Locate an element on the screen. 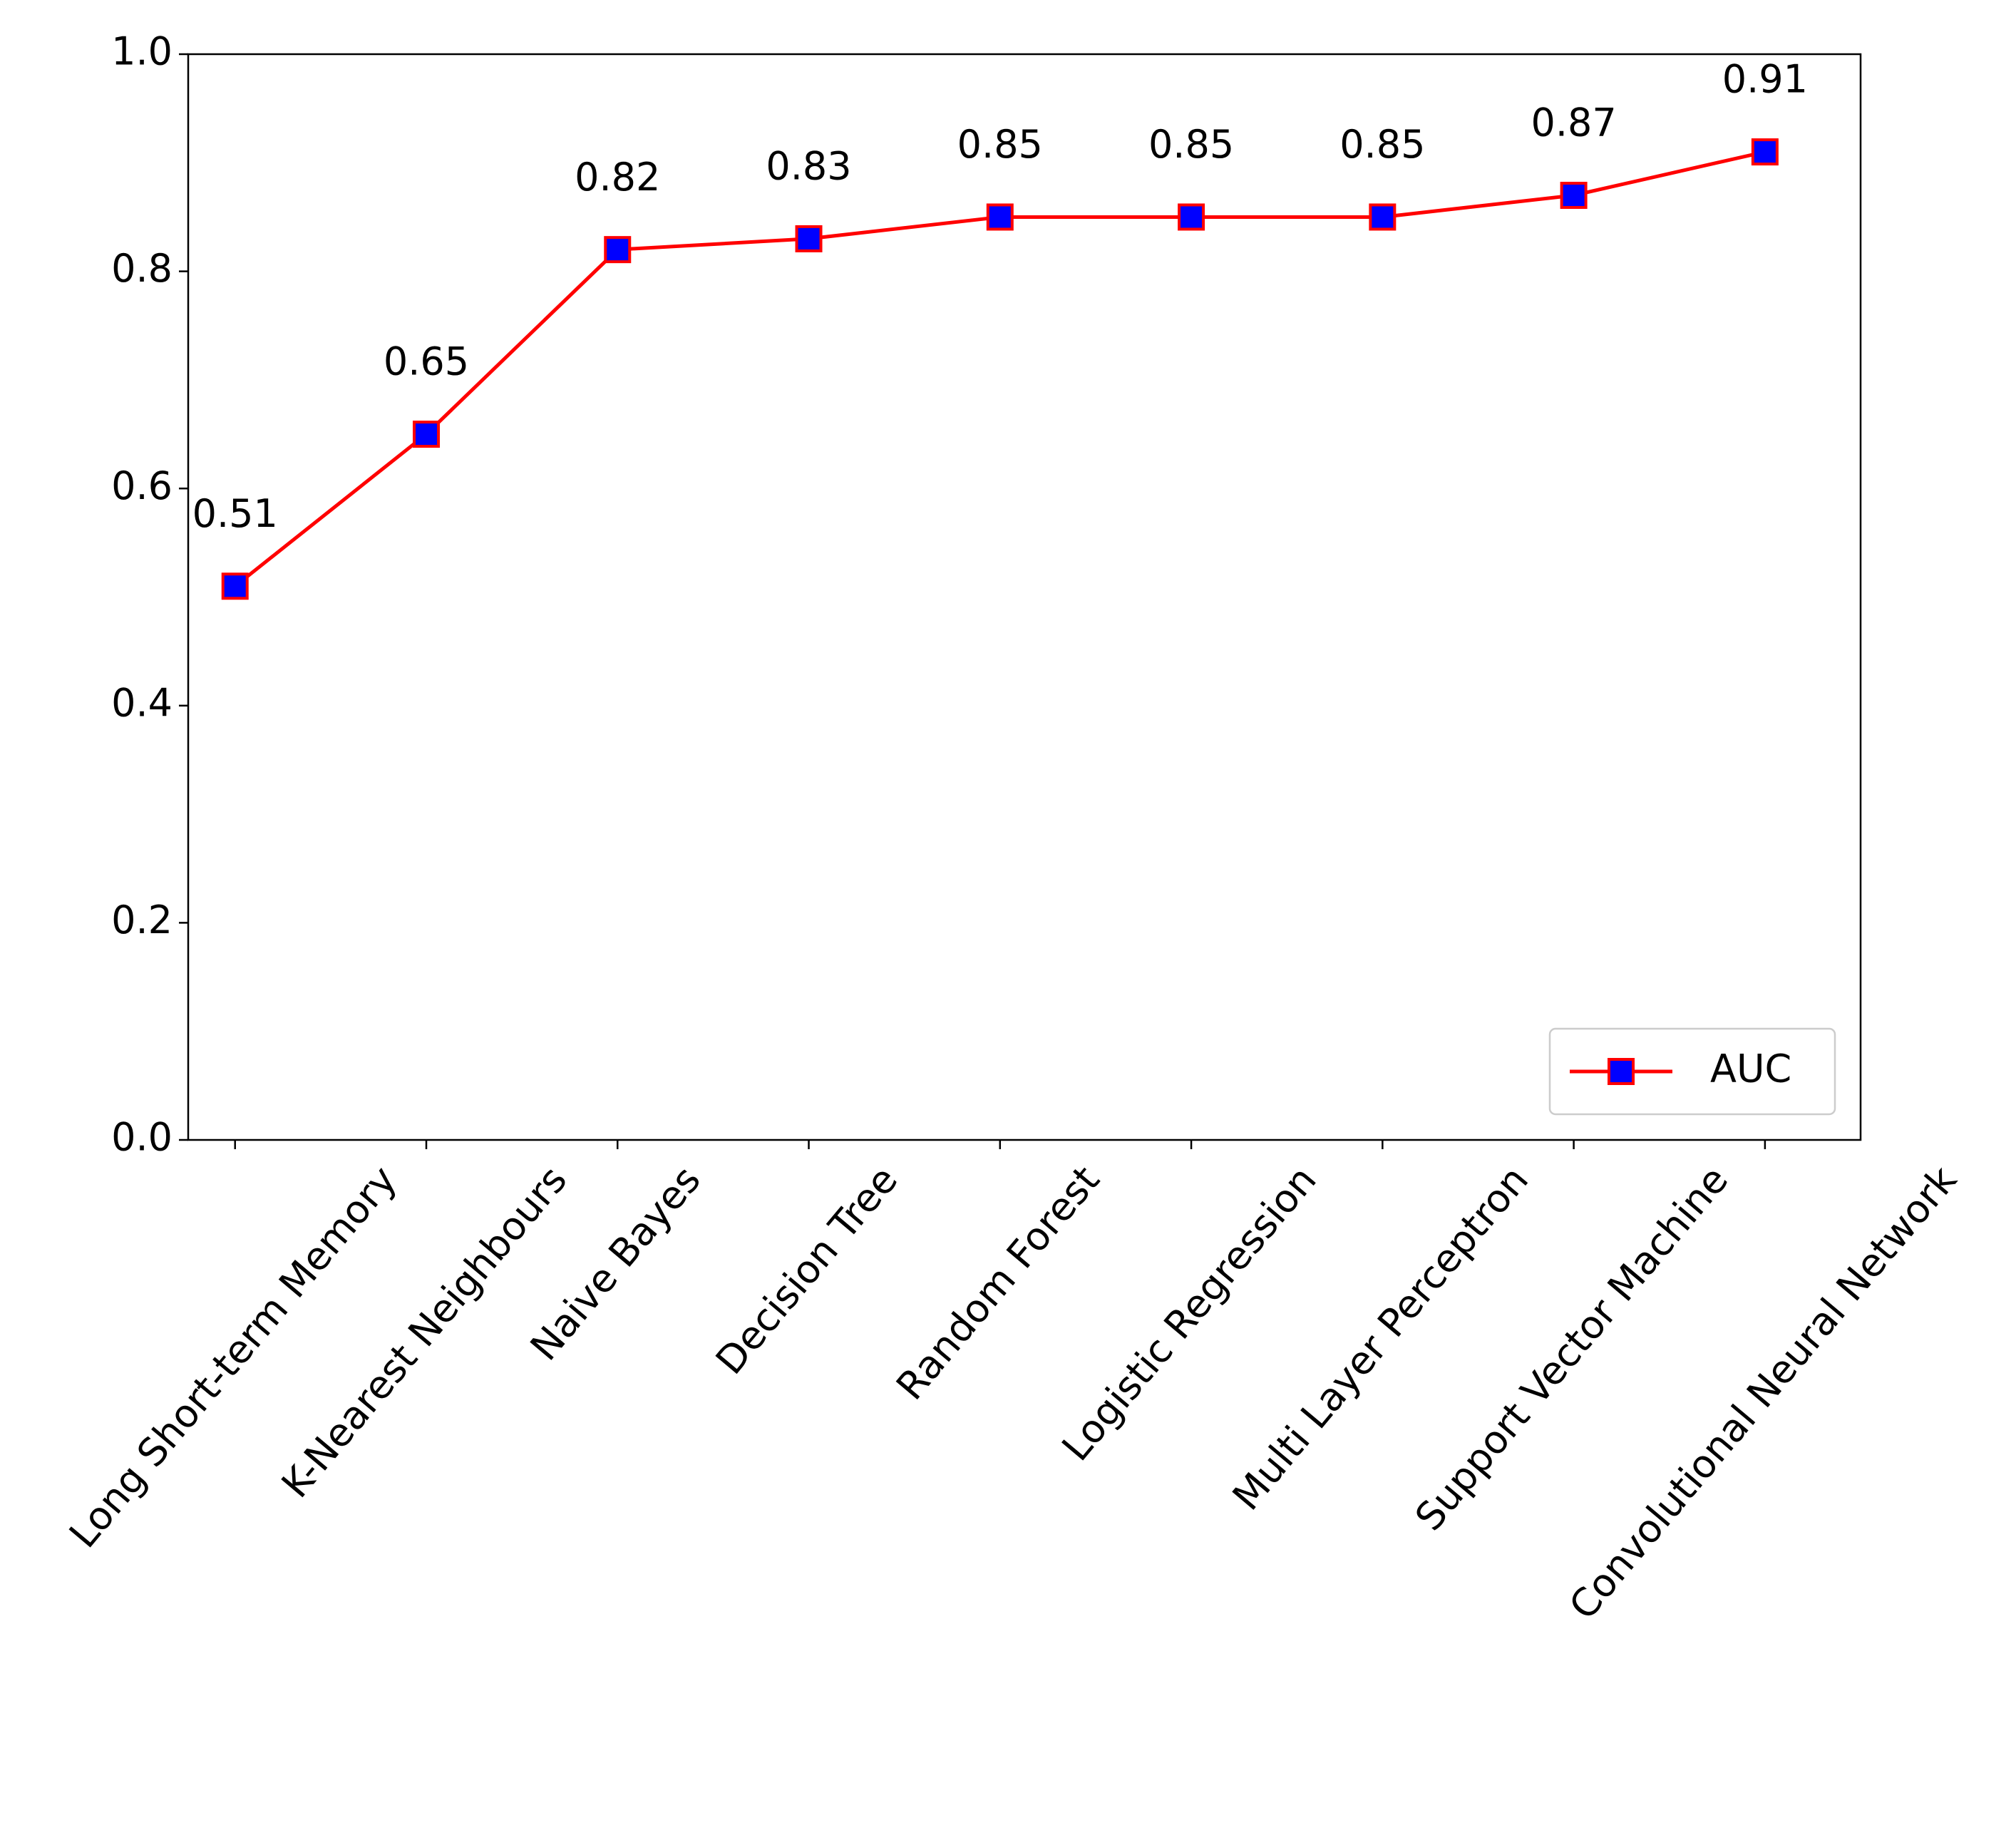  y-tick-label: 0.6 is located at coordinates (142, 485).